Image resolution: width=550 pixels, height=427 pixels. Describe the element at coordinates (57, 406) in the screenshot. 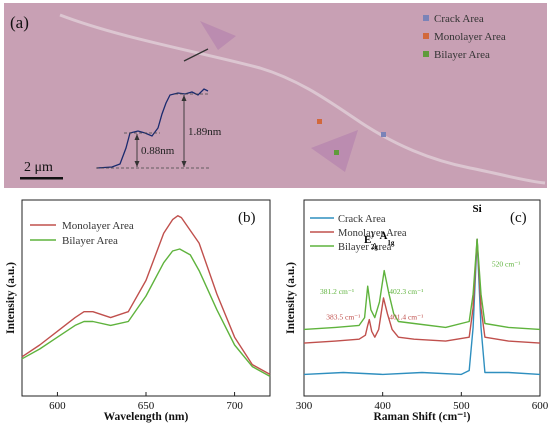

I see `x-tick-label-b-0: 600` at that location.